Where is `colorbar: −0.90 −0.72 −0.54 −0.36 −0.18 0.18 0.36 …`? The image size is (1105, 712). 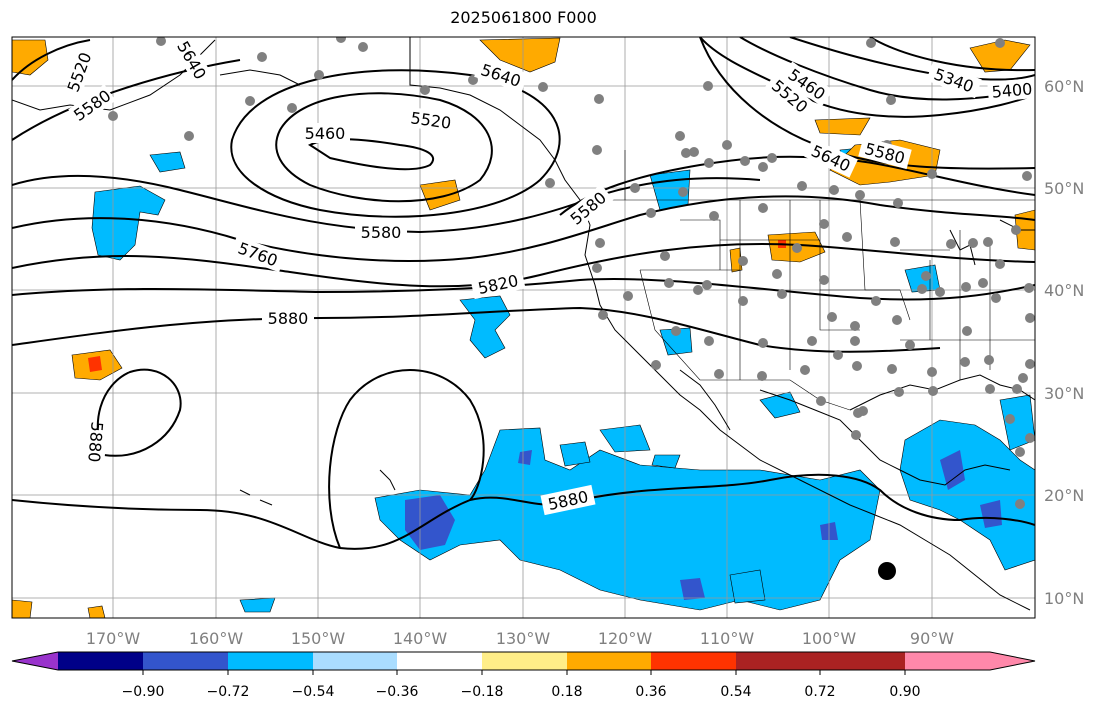 colorbar: −0.90 −0.72 −0.54 −0.36 −0.18 0.18 0.36 … is located at coordinates (523, 675).